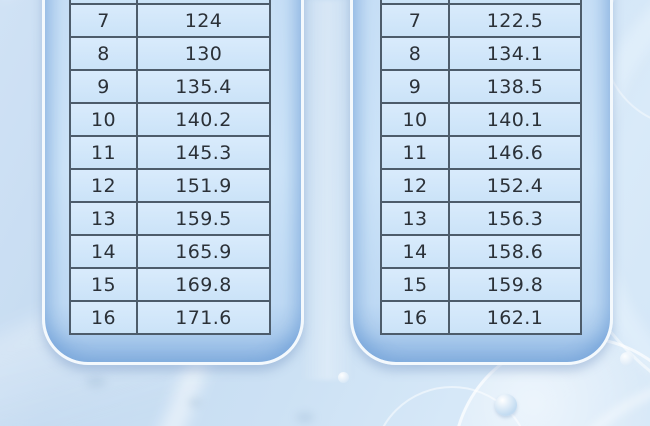  Describe the element at coordinates (515, 53) in the screenshot. I see `row-value-cell: 134.1` at that location.